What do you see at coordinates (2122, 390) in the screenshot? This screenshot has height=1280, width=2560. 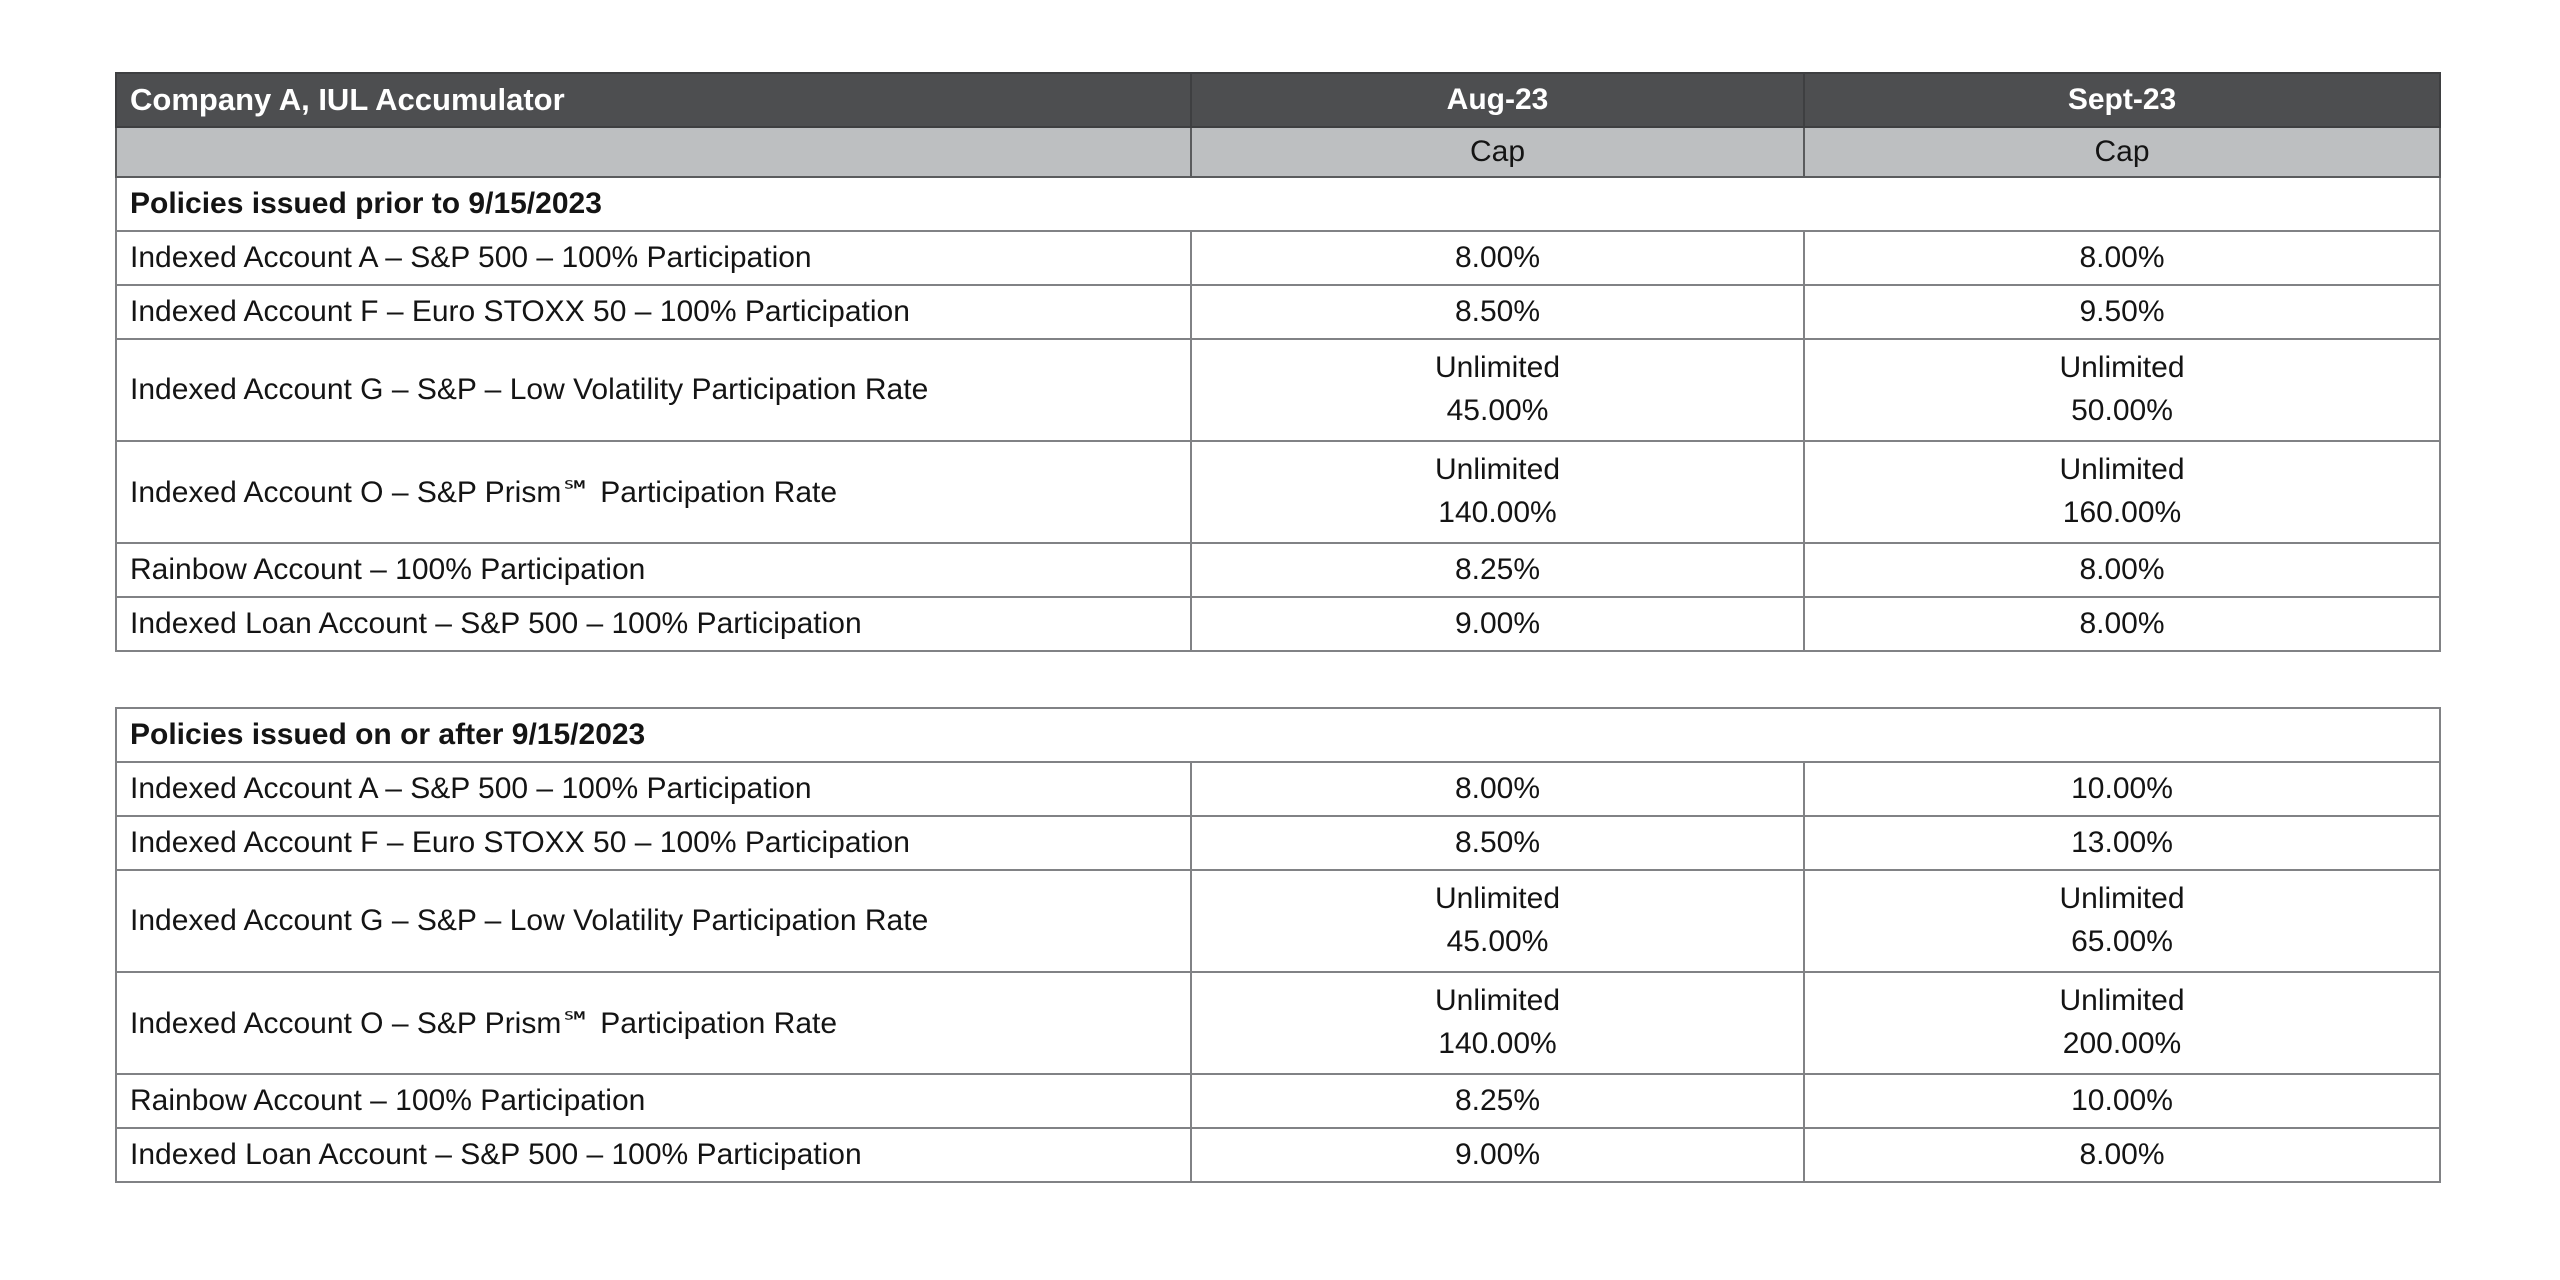 I see `cap-value-sept: Unlimited 50.00%` at bounding box center [2122, 390].